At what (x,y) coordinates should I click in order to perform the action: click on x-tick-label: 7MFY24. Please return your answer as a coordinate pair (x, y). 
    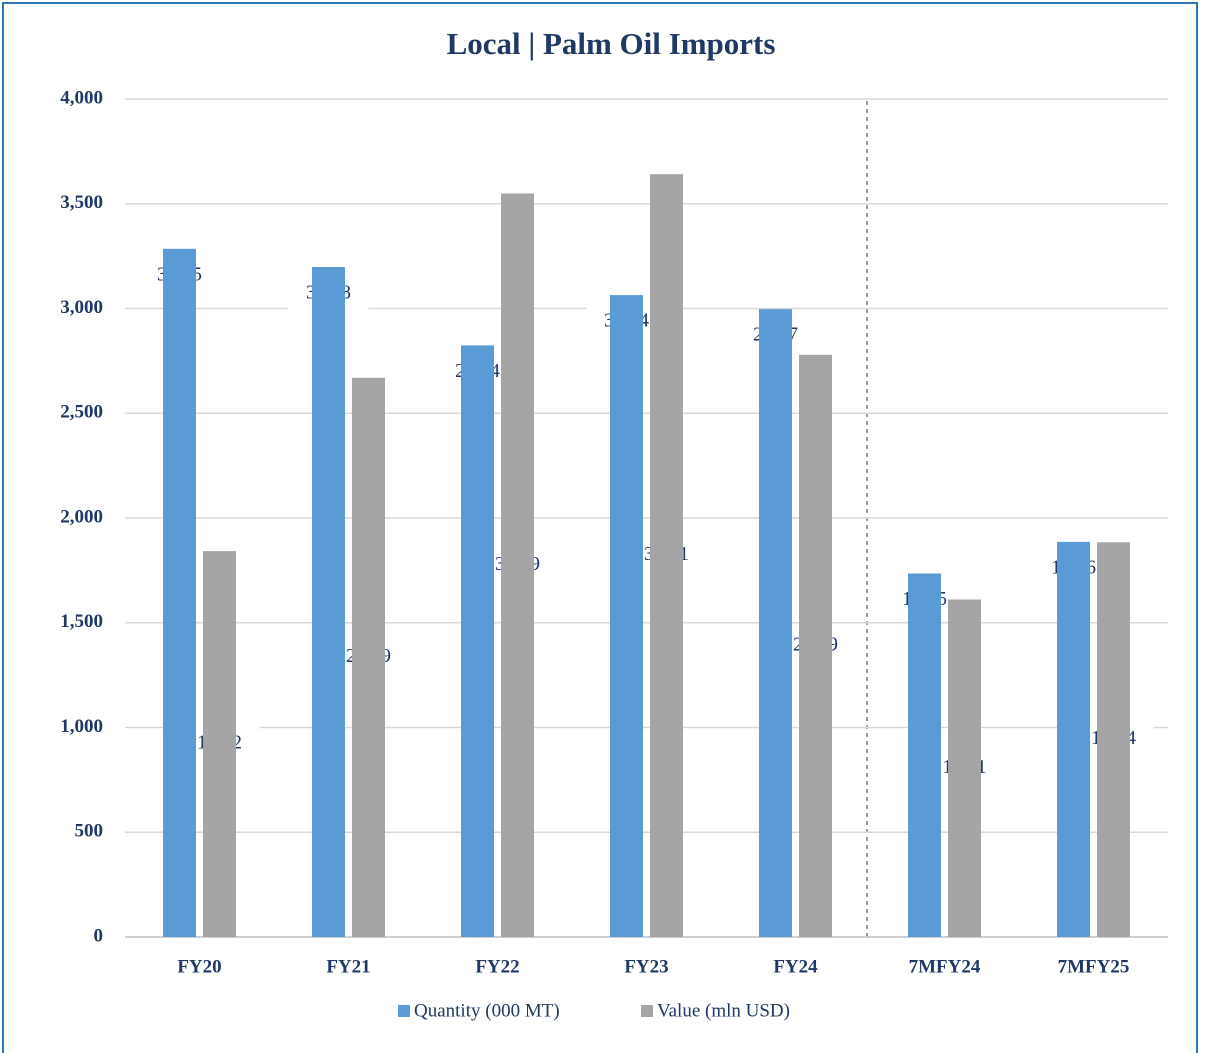
    Looking at the image, I should click on (945, 966).